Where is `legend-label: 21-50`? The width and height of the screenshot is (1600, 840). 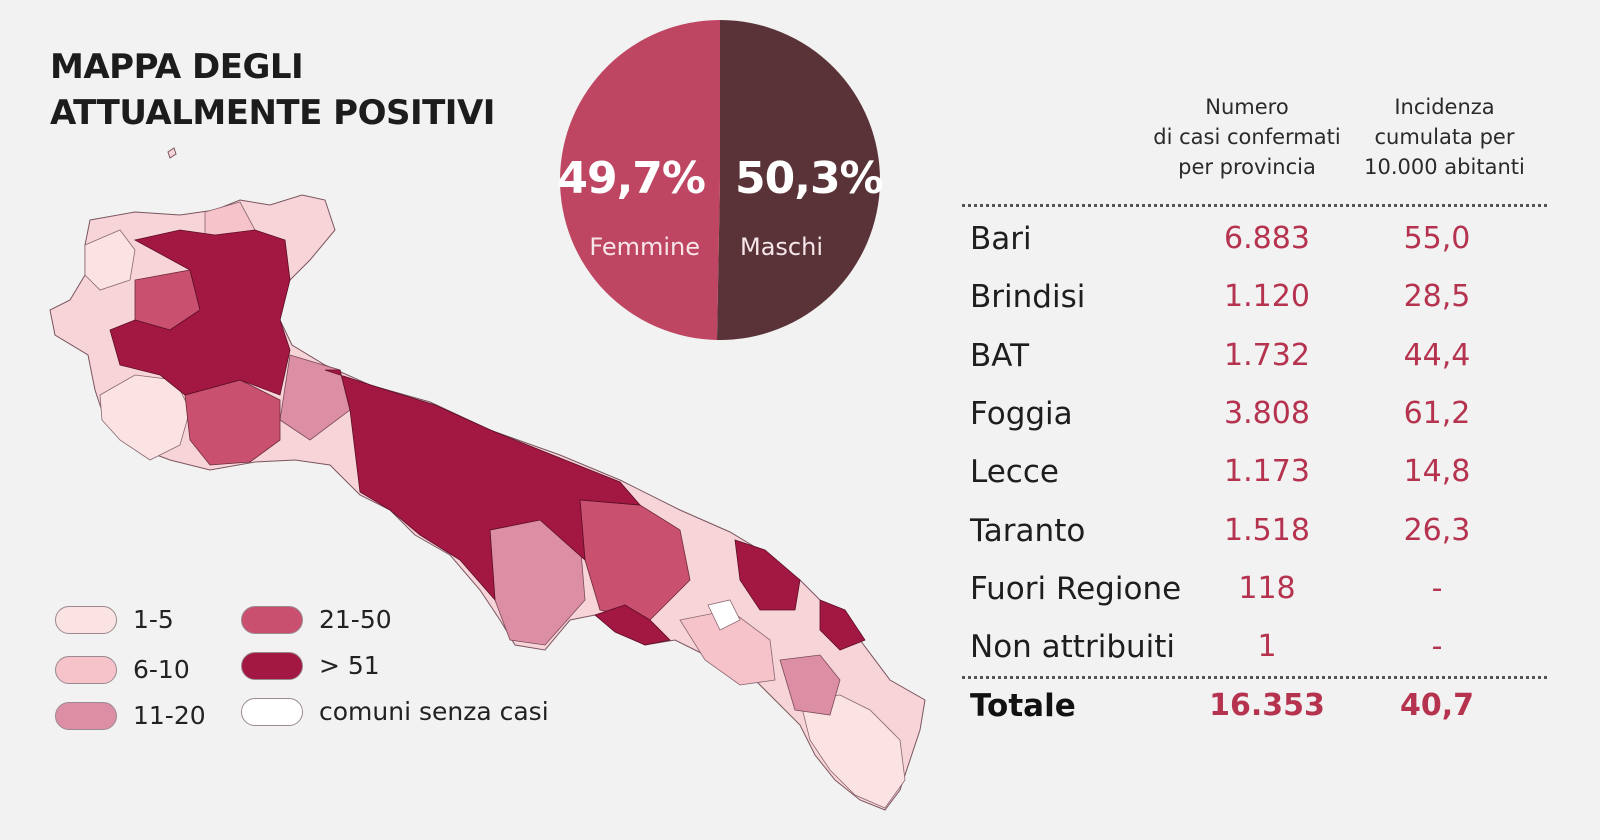
legend-label: 21-50 is located at coordinates (355, 619).